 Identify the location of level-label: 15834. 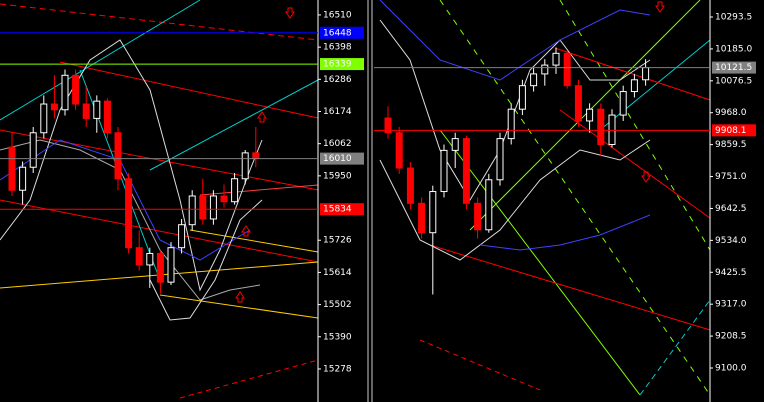
(337, 210).